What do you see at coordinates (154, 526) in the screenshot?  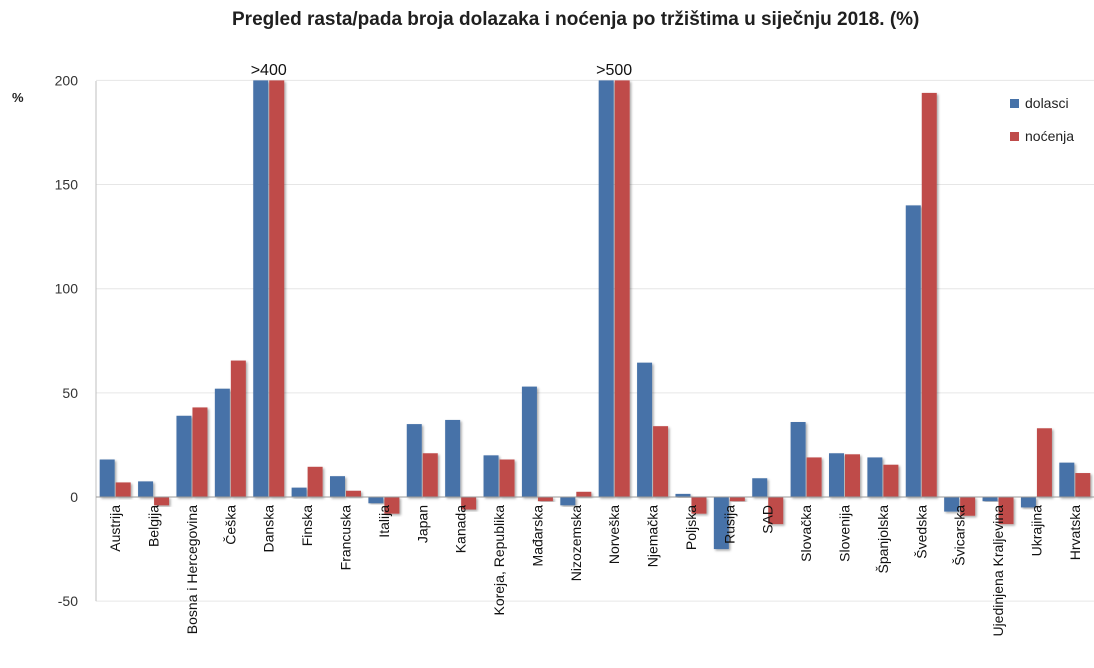 I see `x-tick-label: Belgija` at bounding box center [154, 526].